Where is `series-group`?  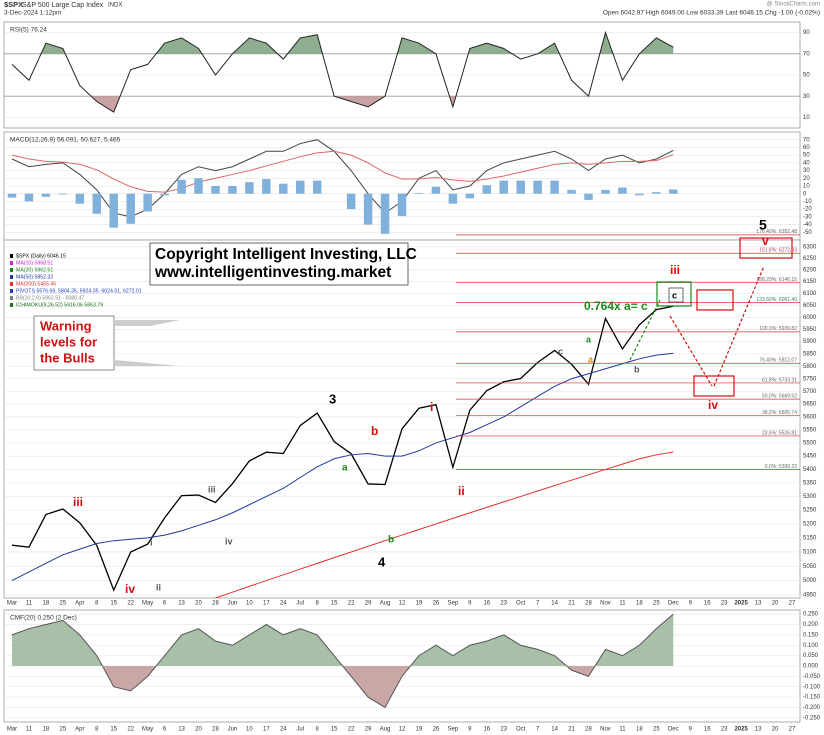
series-group is located at coordinates (342, 661).